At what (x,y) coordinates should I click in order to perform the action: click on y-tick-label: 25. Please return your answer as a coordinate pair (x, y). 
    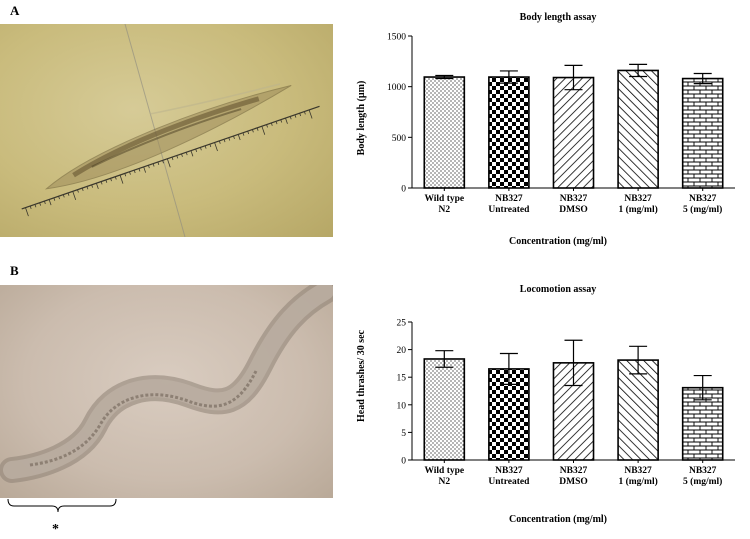
    Looking at the image, I should click on (402, 324).